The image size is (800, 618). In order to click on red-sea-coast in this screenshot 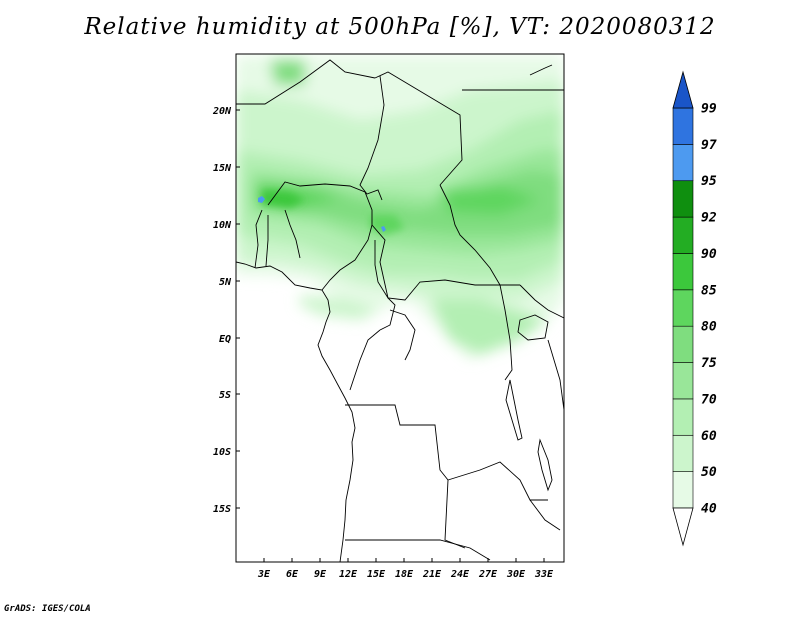, I will do `click(541, 70)`.